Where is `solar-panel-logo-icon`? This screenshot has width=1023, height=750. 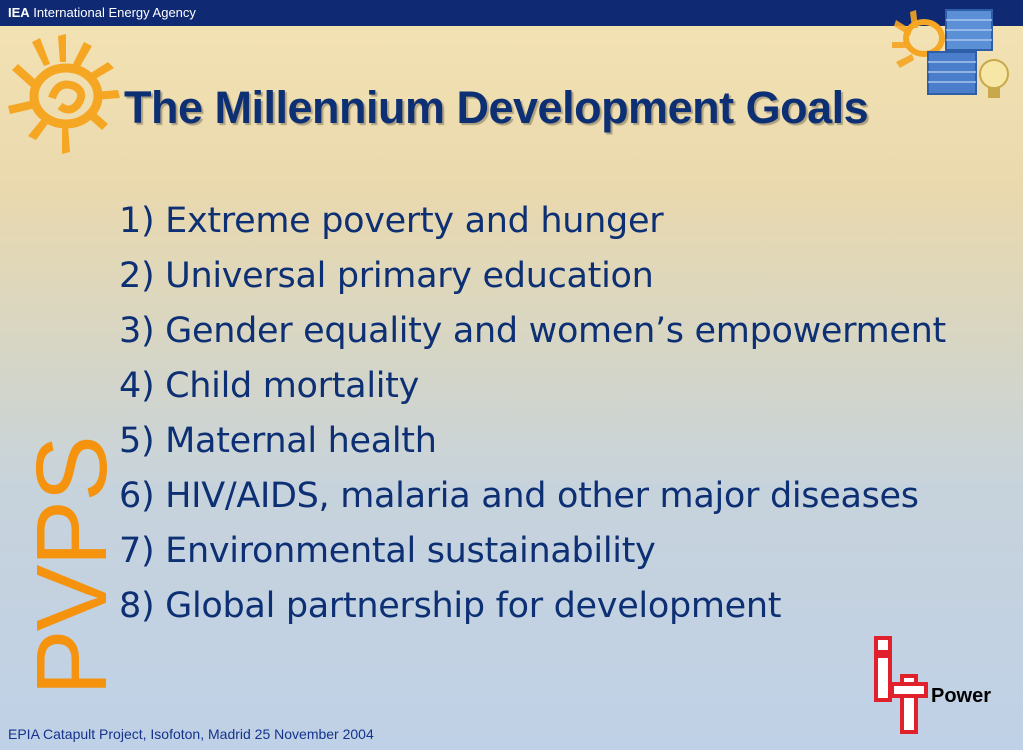 solar-panel-logo-icon is located at coordinates (950, 53).